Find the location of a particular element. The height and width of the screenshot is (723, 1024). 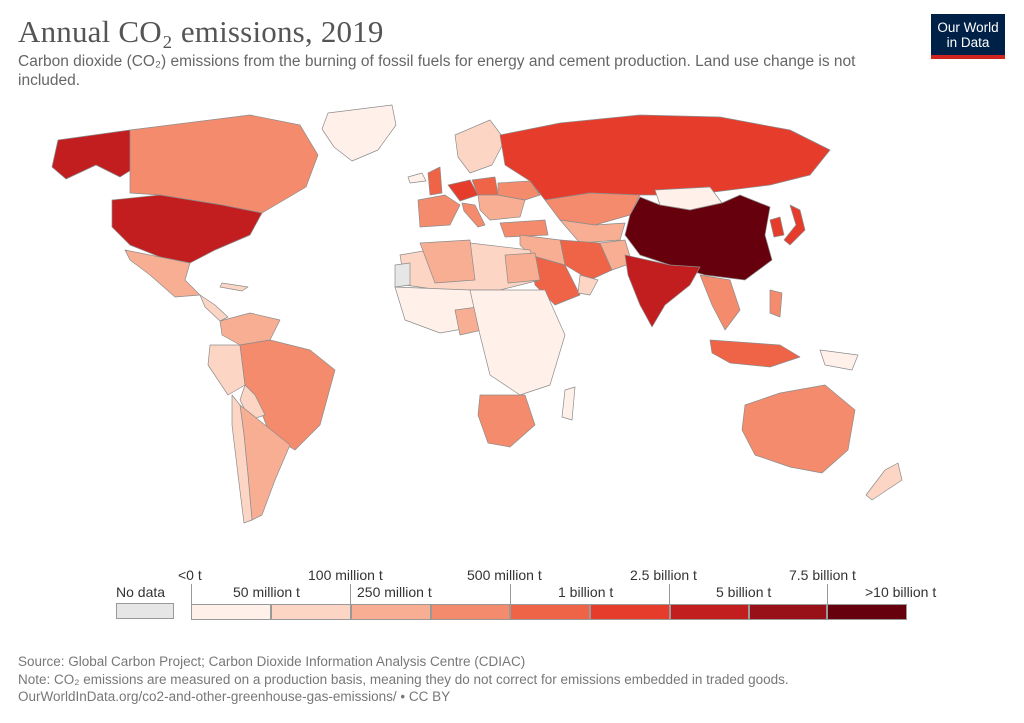

country-chile is located at coordinates (242, 459).